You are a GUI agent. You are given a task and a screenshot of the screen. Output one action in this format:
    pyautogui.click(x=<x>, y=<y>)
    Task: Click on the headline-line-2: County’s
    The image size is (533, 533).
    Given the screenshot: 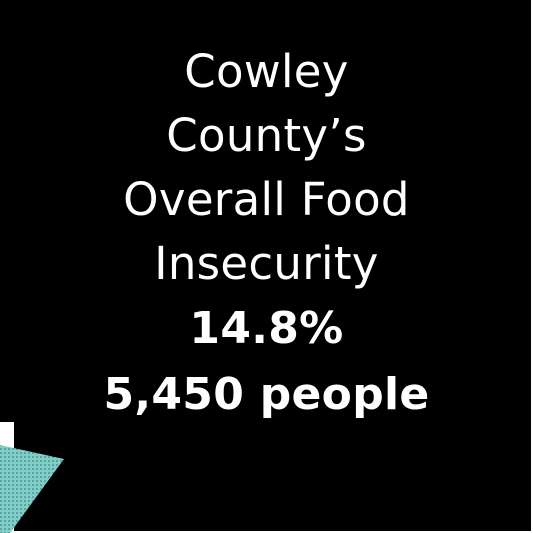 What is the action you would take?
    pyautogui.click(x=266, y=135)
    